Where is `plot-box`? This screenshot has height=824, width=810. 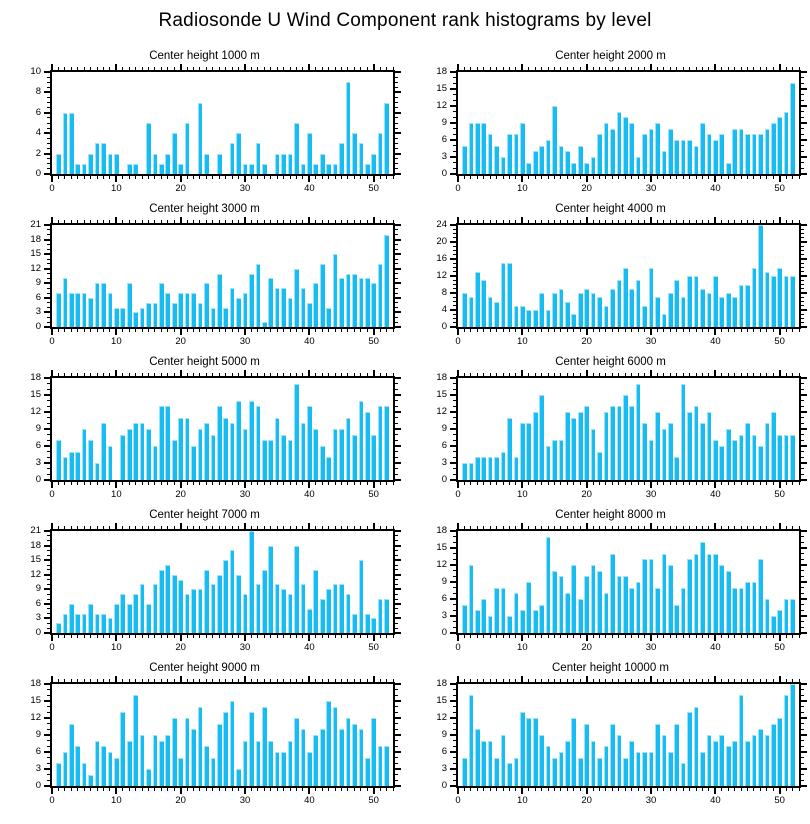 plot-box is located at coordinates (628, 123).